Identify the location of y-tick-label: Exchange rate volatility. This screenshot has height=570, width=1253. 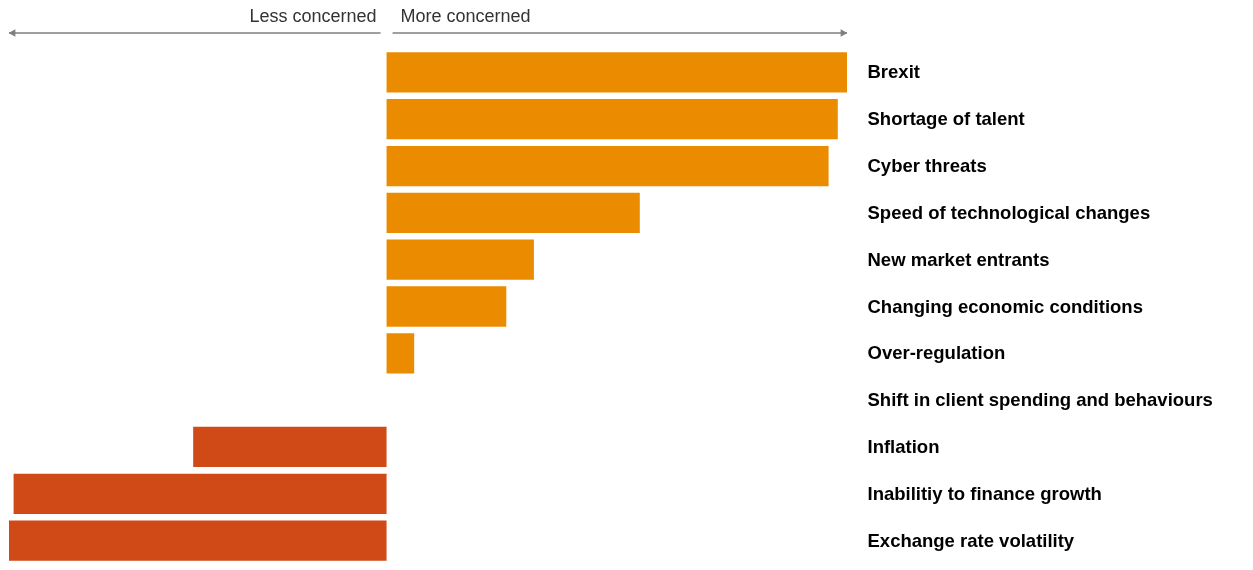
(971, 540).